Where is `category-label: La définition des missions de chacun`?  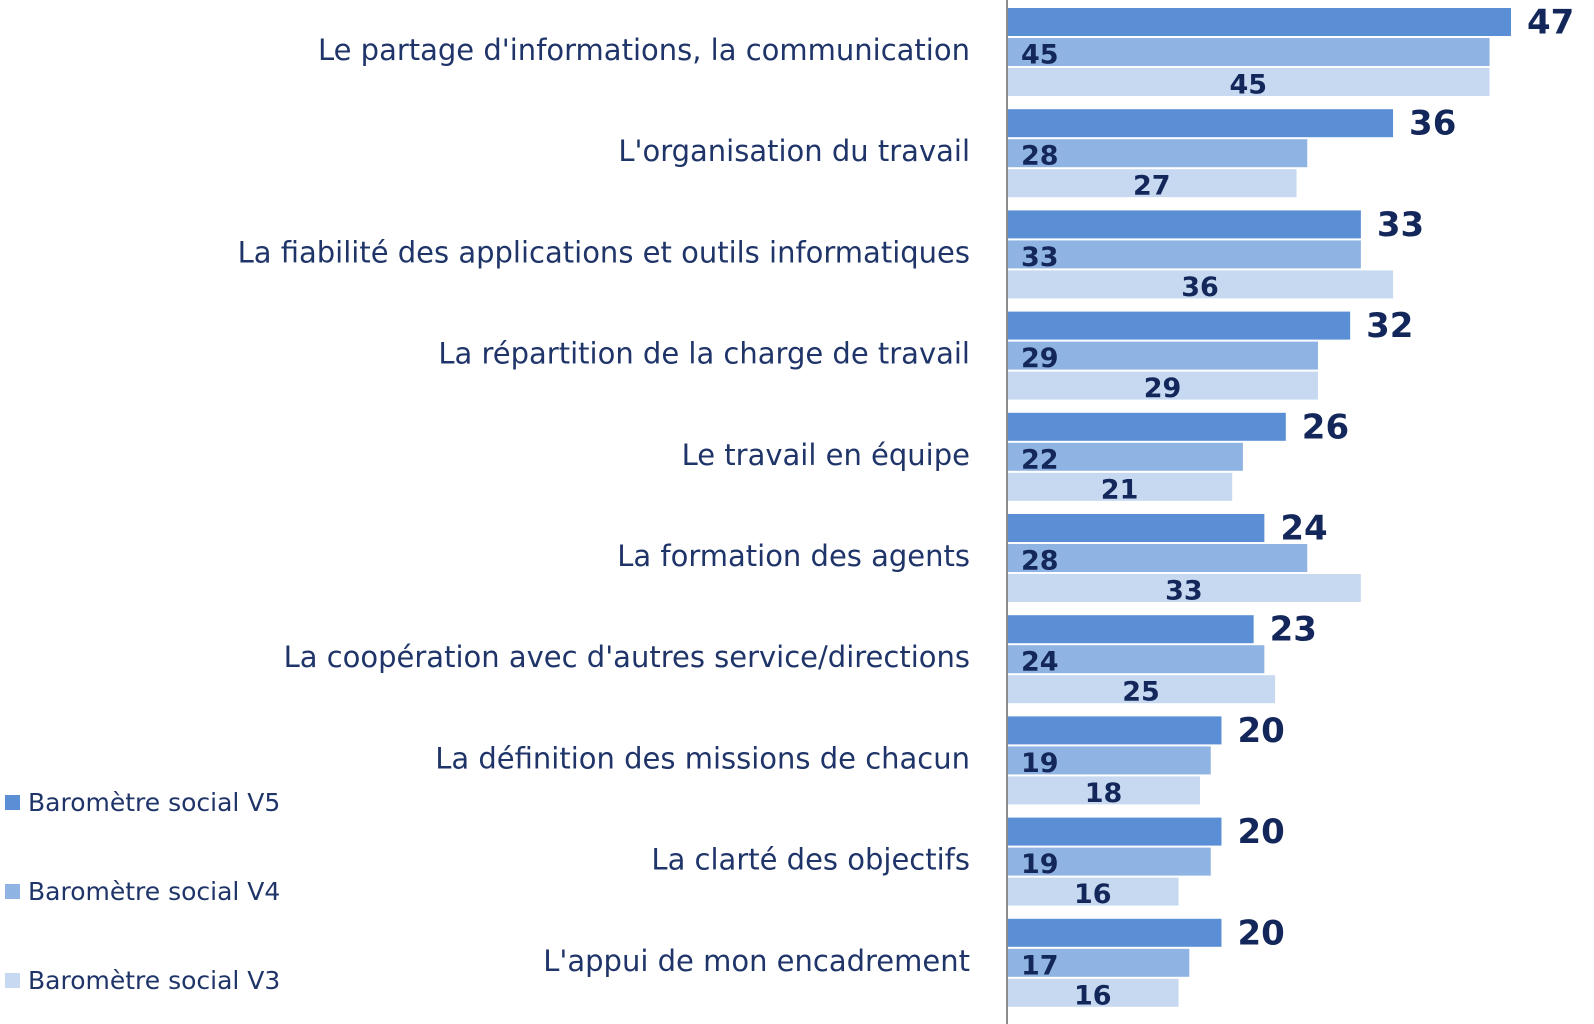
category-label: La définition des missions de chacun is located at coordinates (702, 758).